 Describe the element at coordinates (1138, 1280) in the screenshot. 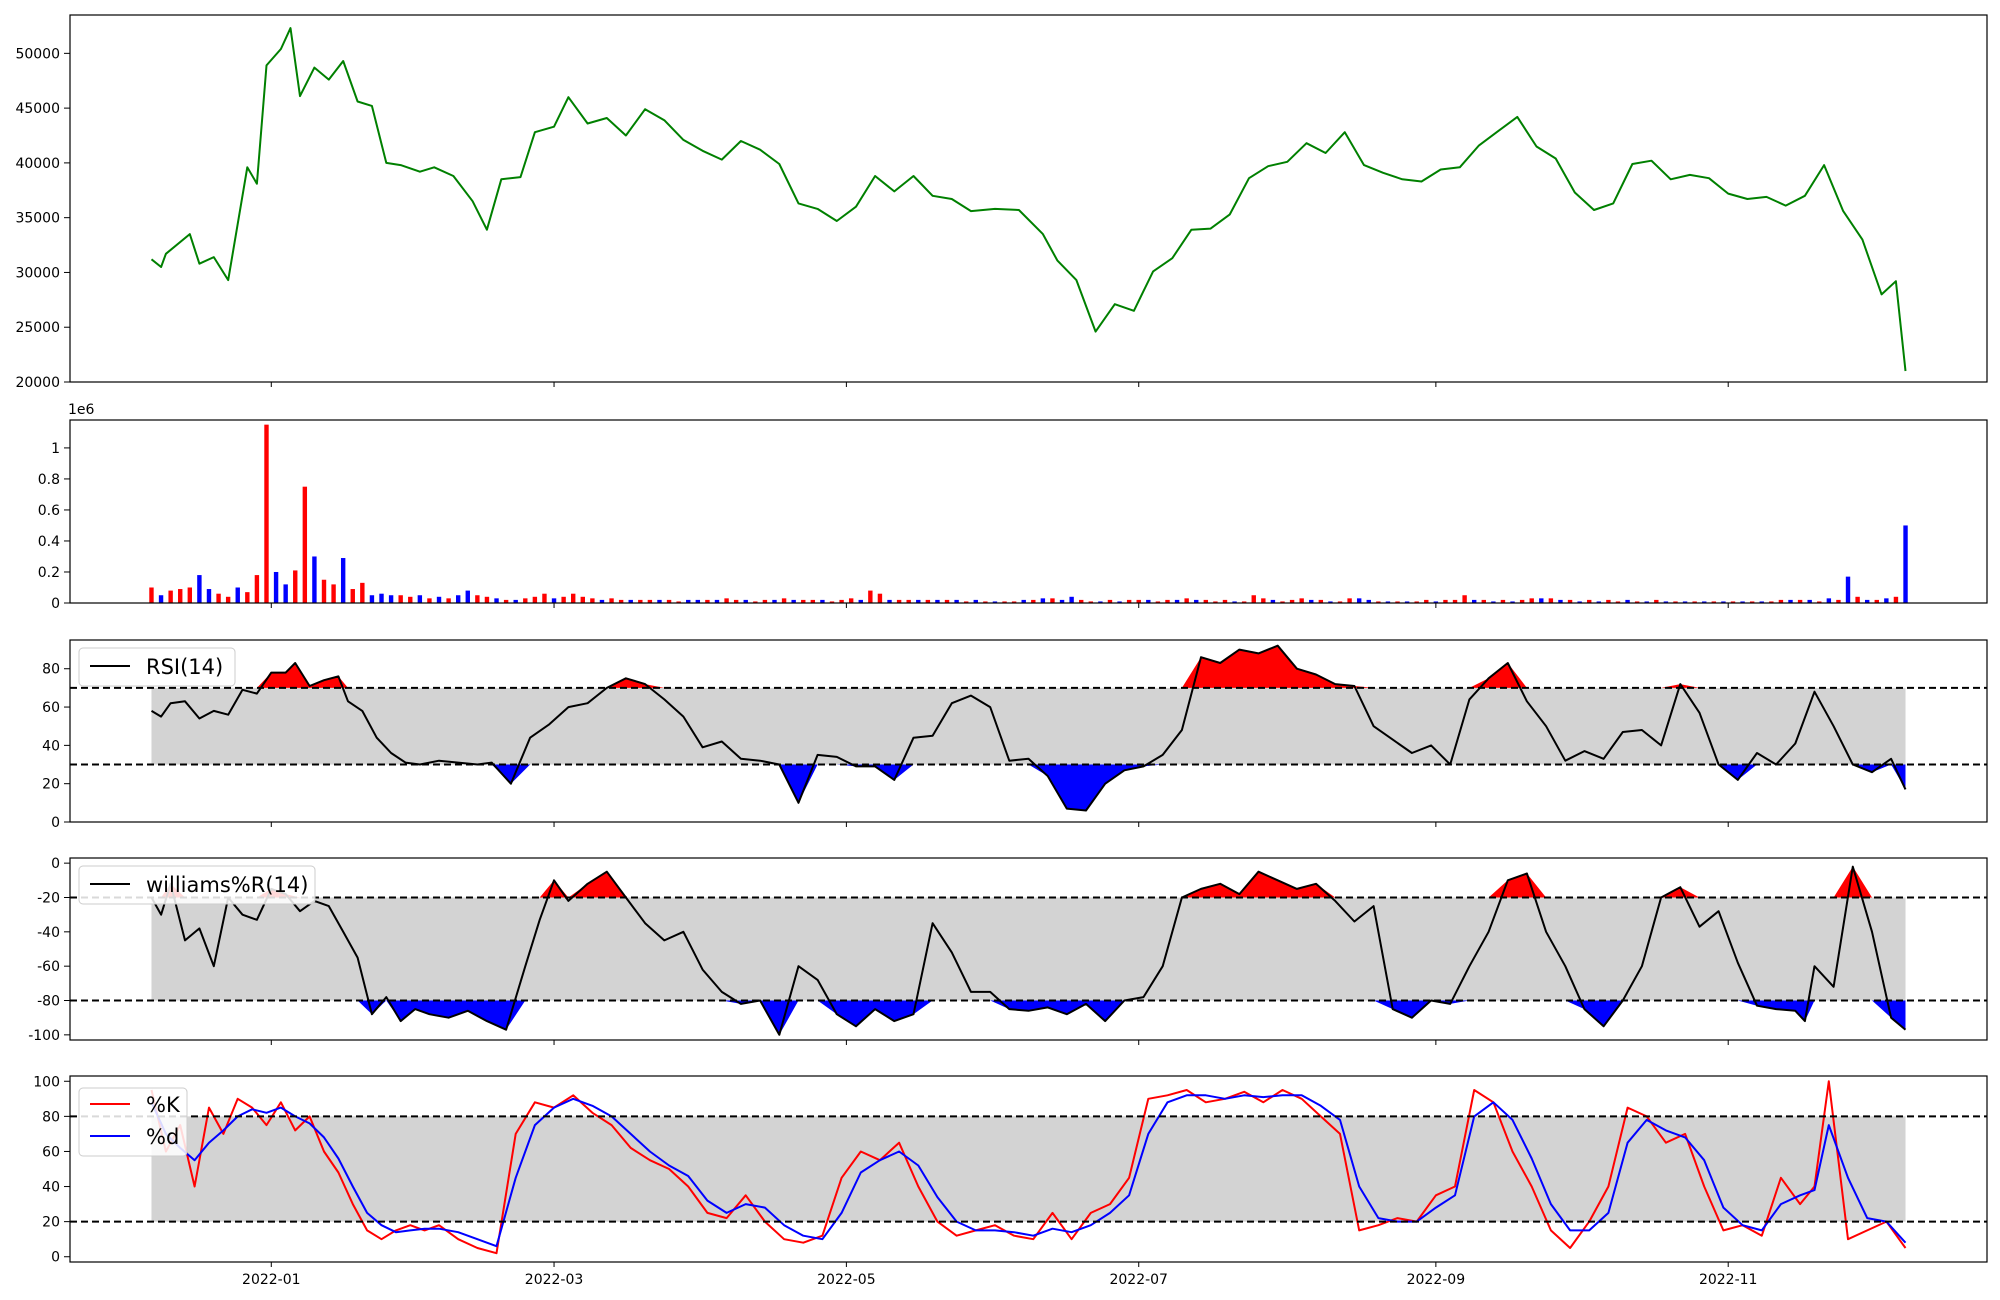

I see `x-tick-label: 2022-07` at that location.